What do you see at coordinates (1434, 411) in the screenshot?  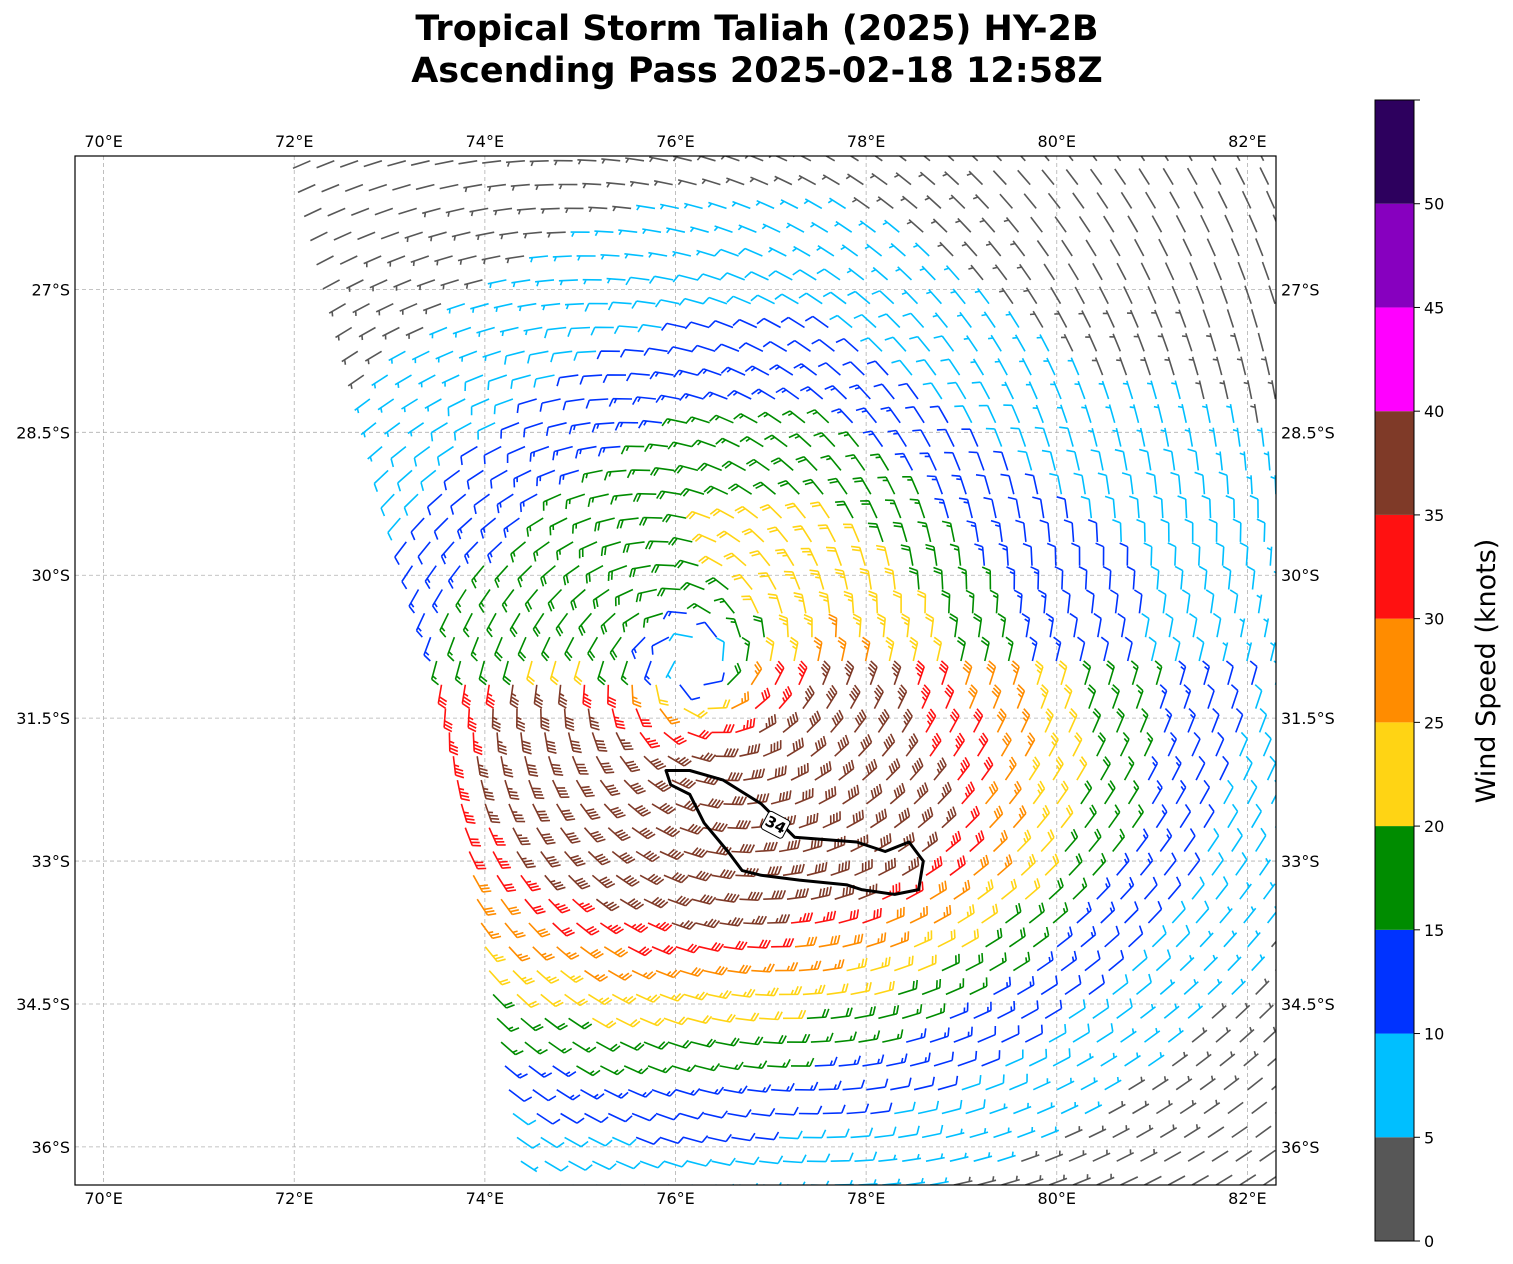 I see `colorbar-tick-8: 40` at bounding box center [1434, 411].